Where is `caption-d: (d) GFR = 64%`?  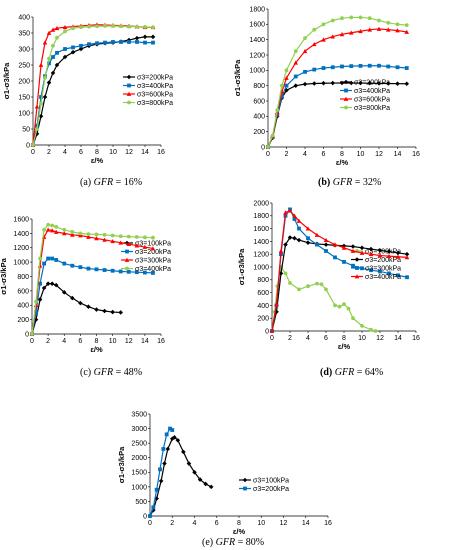 caption-d: (d) GFR = 64% is located at coordinates (351, 372).